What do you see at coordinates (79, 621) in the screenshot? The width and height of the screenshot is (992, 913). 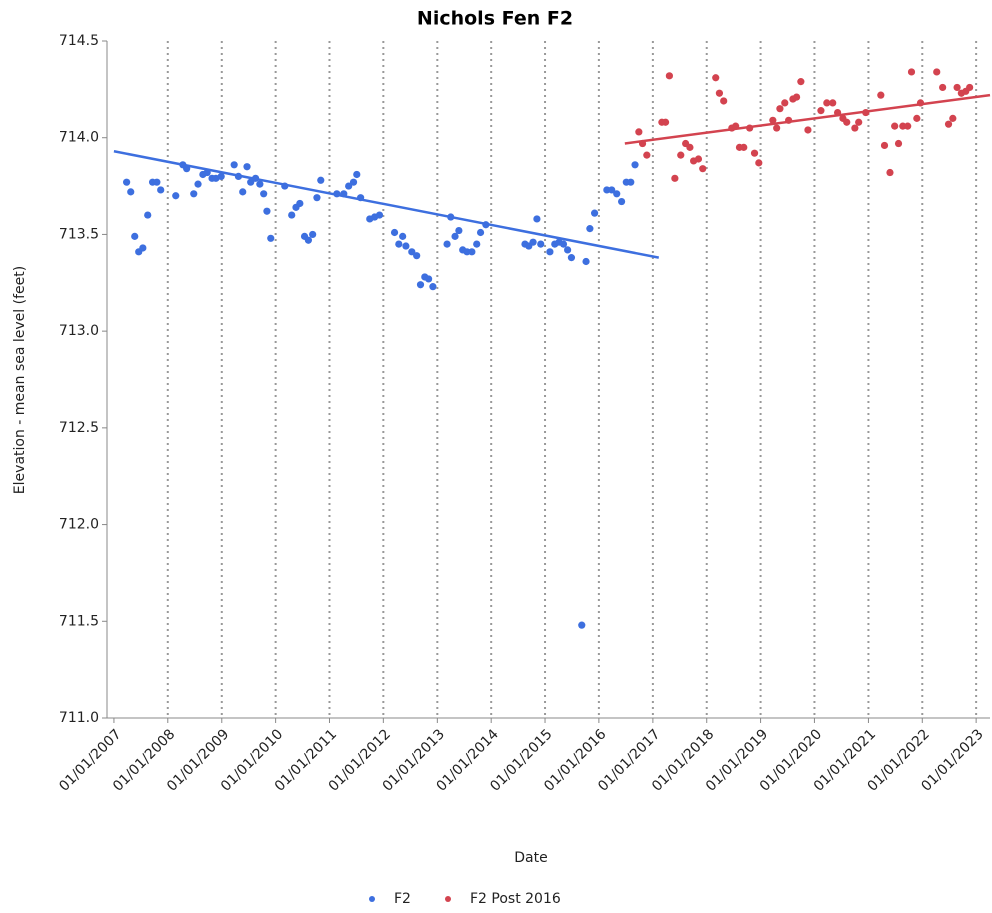 I see `y-tick-label: 711.5` at bounding box center [79, 621].